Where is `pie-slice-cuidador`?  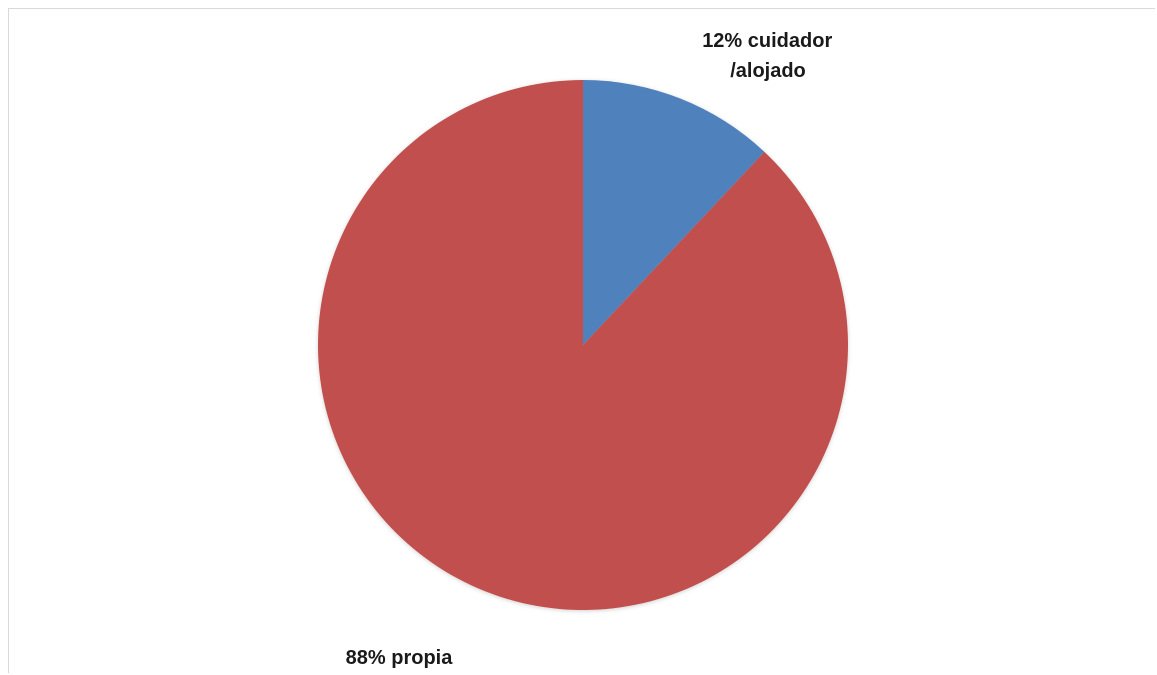 pie-slice-cuidador is located at coordinates (674, 212).